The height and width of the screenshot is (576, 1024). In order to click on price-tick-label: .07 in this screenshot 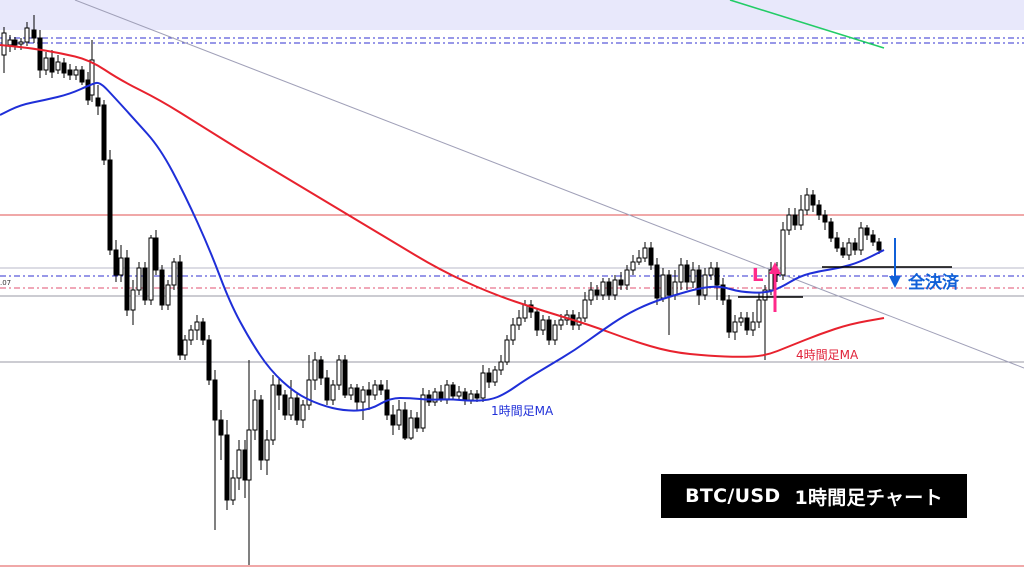, I will do `click(6, 283)`.